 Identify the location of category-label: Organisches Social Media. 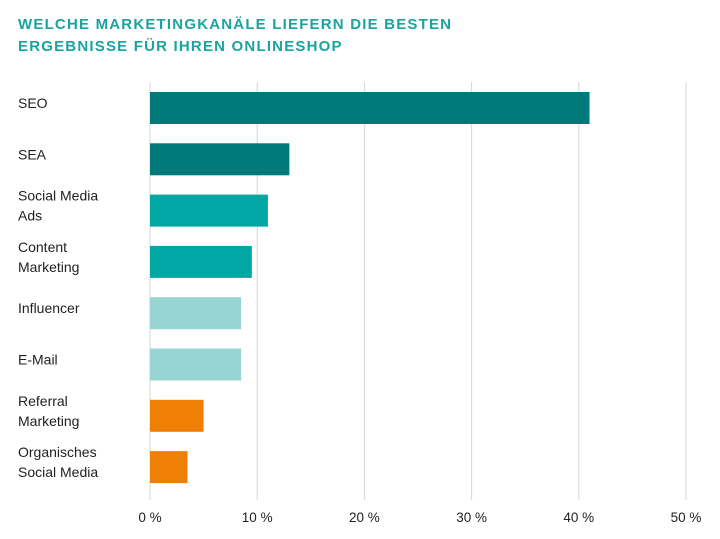
(58, 462).